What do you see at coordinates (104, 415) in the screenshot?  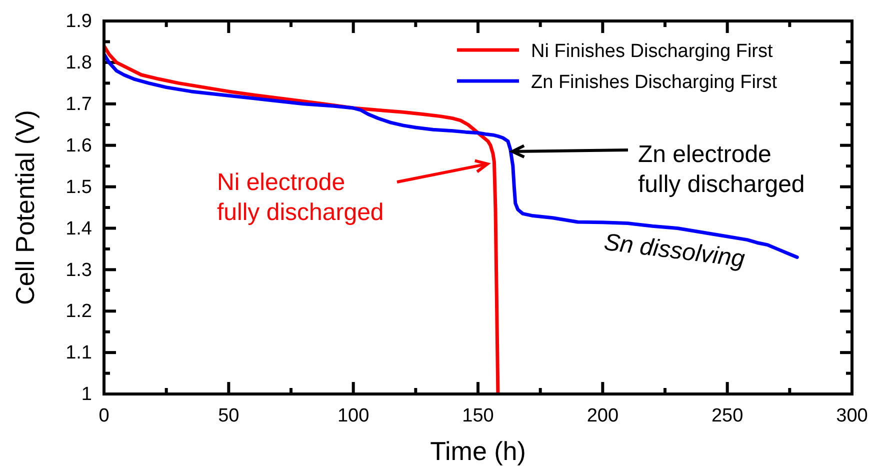 I see `x-tick-label: 0` at bounding box center [104, 415].